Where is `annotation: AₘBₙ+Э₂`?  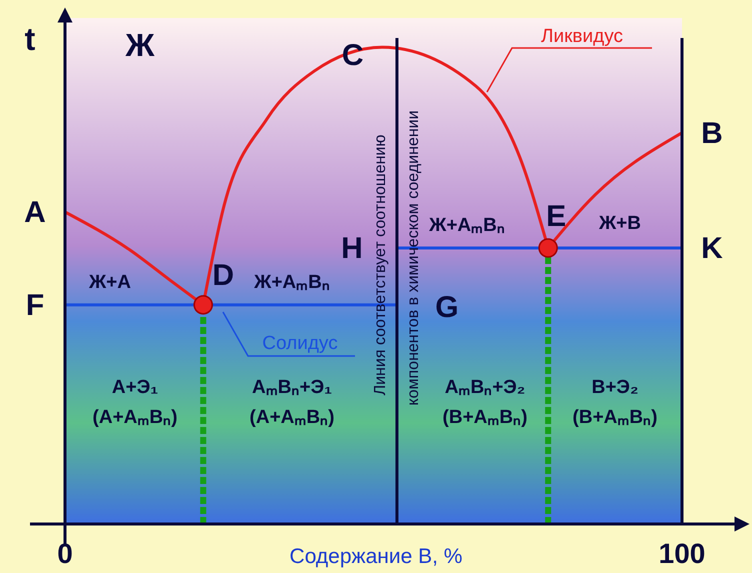
annotation: AₘBₙ+Э₂ is located at coordinates (485, 387).